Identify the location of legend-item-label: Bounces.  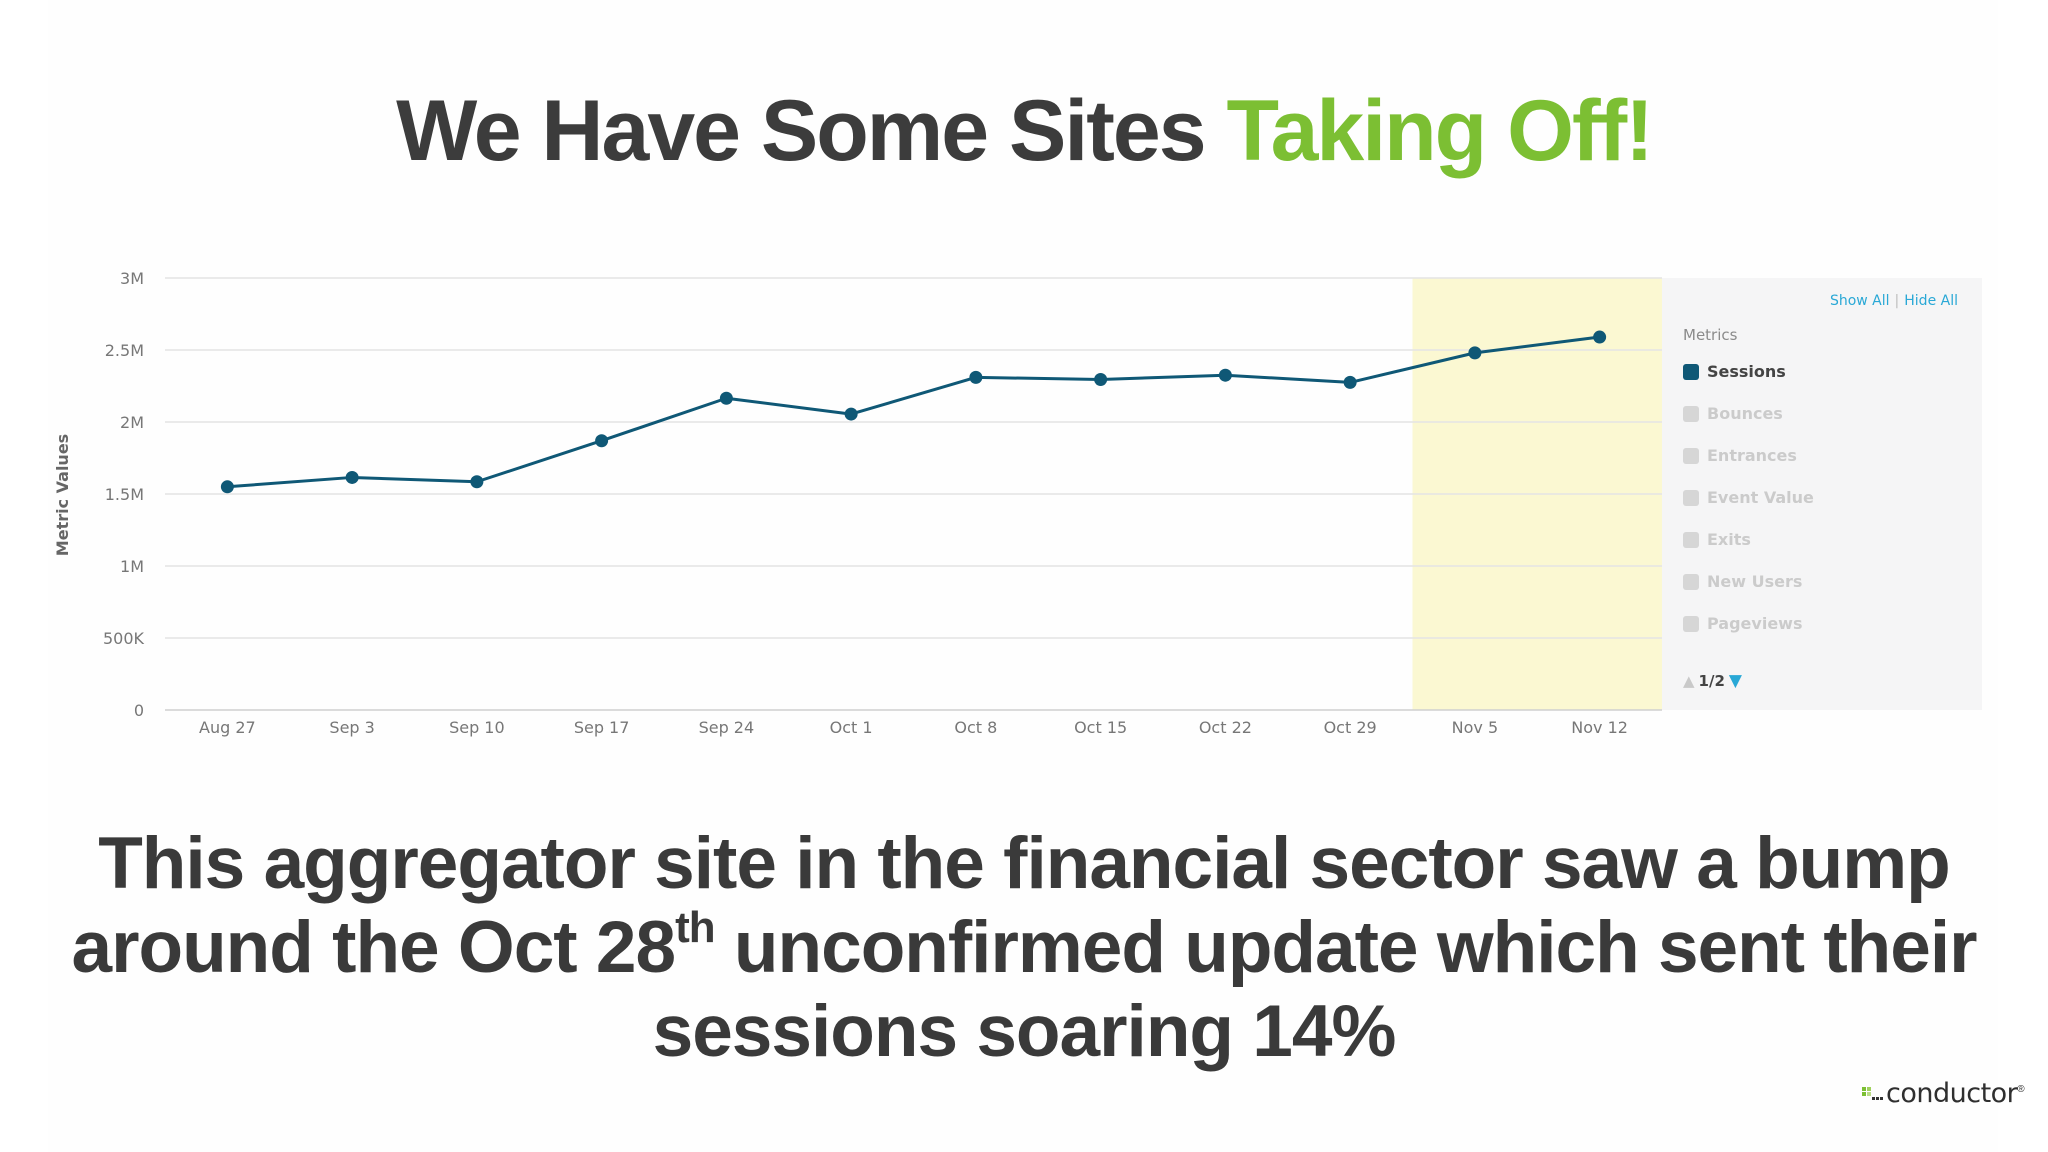
(1745, 413).